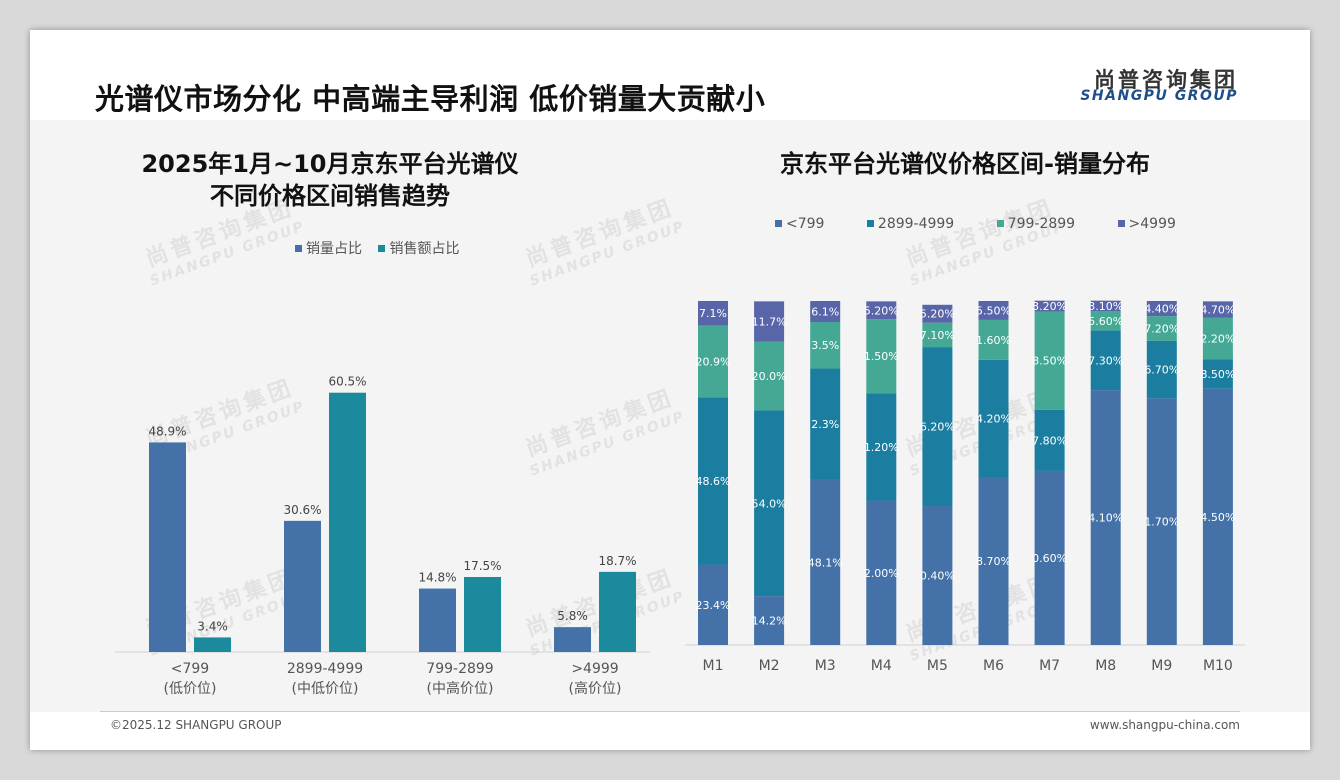 The image size is (1340, 780). Describe the element at coordinates (1146, 224) in the screenshot. I see `legend-item-gt4999: >4999` at that location.